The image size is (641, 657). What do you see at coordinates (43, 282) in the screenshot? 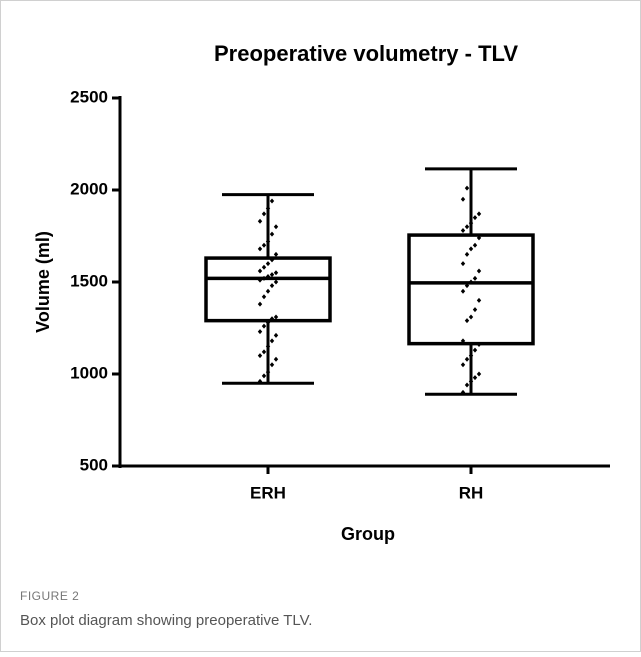
I see `y-axis-label: Volume (ml)` at bounding box center [43, 282].